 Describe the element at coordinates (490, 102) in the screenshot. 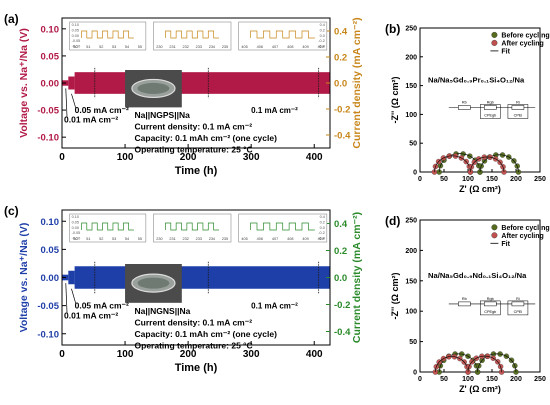

I see `circuit-label: Rgb` at that location.